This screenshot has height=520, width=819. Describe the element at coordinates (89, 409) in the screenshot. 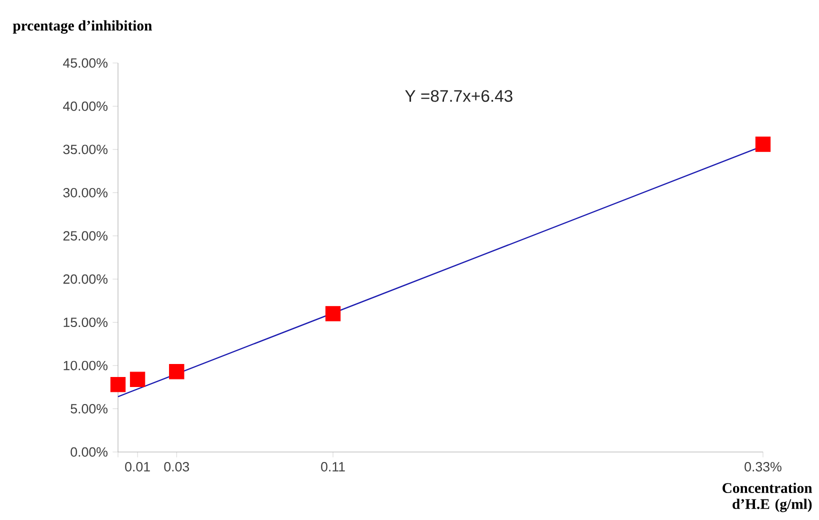

I see `y-tick-label: 5.00%` at that location.